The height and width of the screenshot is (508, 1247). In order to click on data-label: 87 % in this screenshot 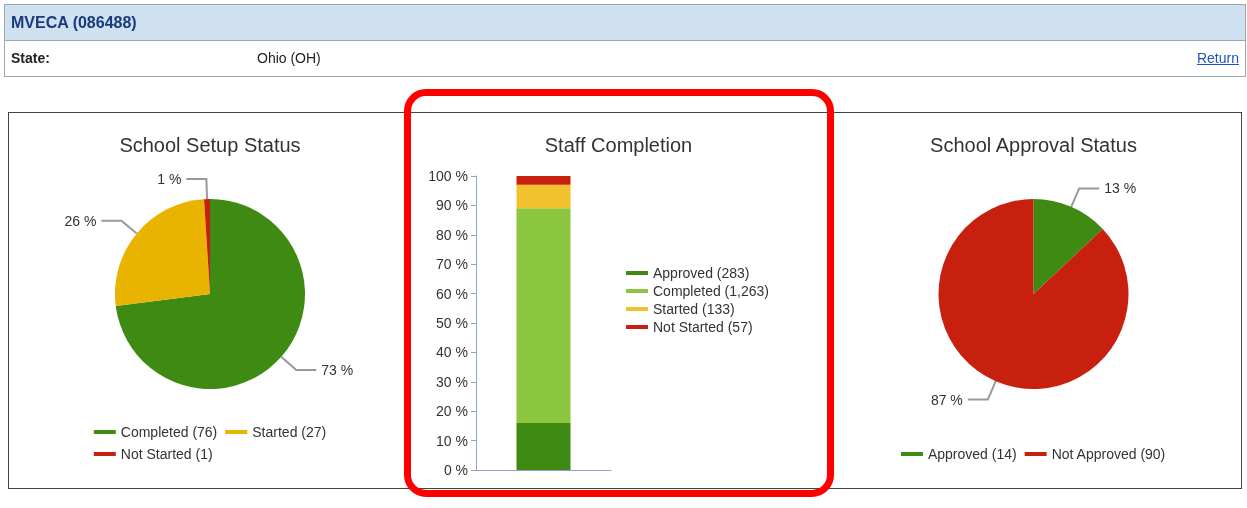, I will do `click(946, 399)`.